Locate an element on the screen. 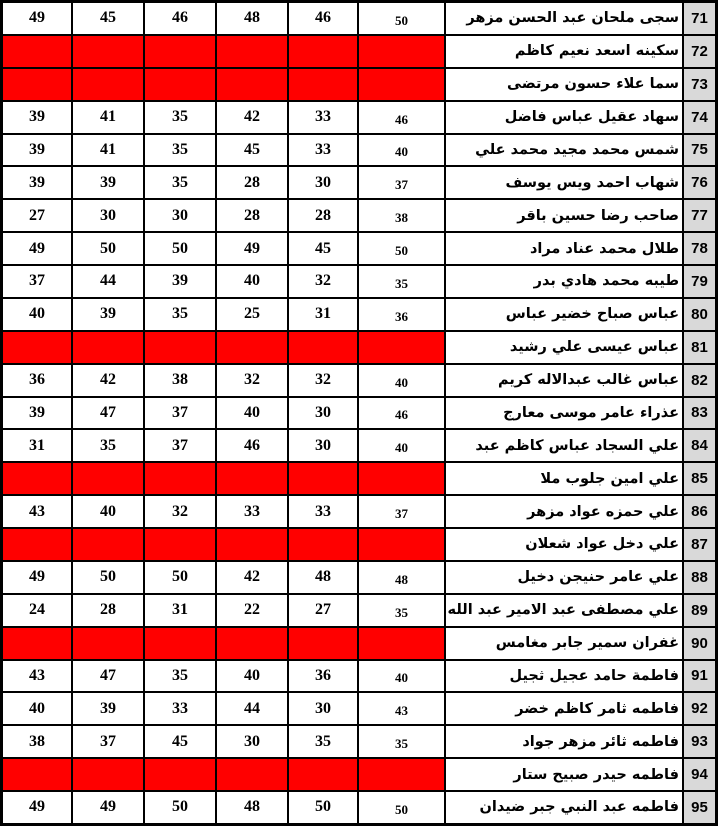  score-cell: 24 is located at coordinates (37, 610).